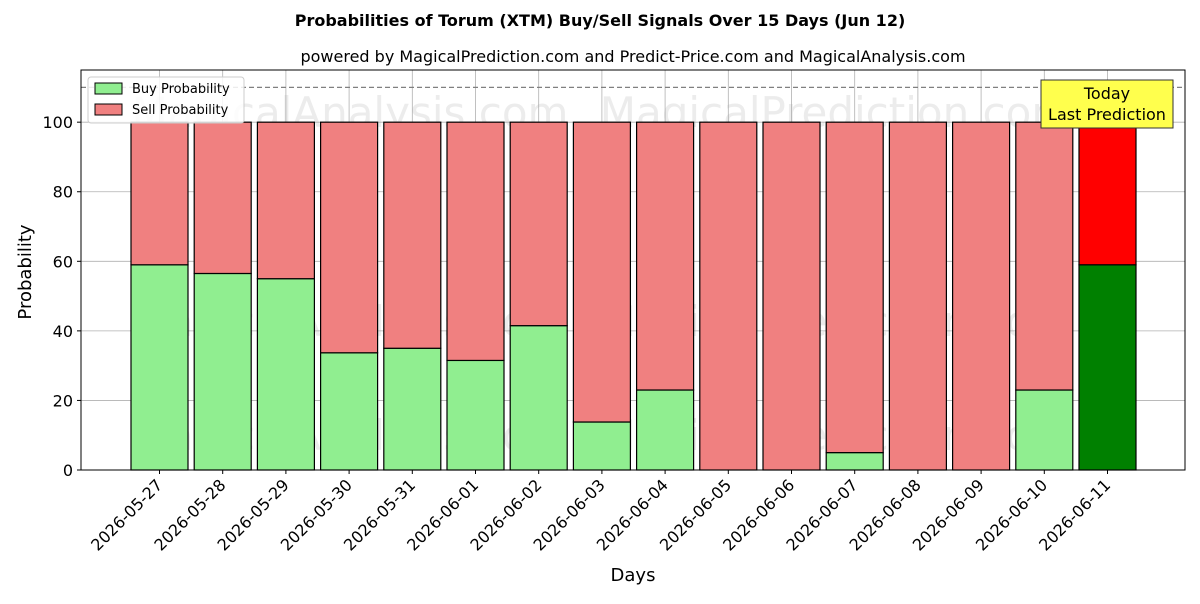 This screenshot has height=604, width=1200. I want to click on y-tick-label: 0, so click(68, 470).